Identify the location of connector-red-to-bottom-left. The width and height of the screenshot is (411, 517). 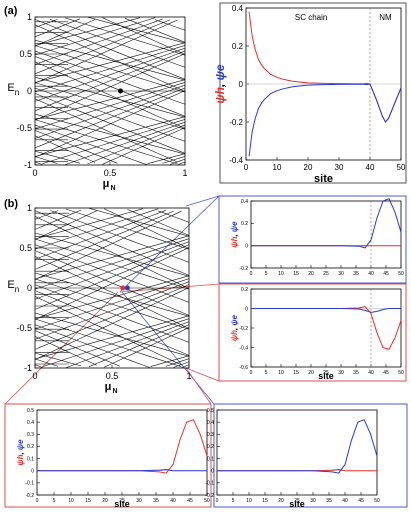
(61, 348).